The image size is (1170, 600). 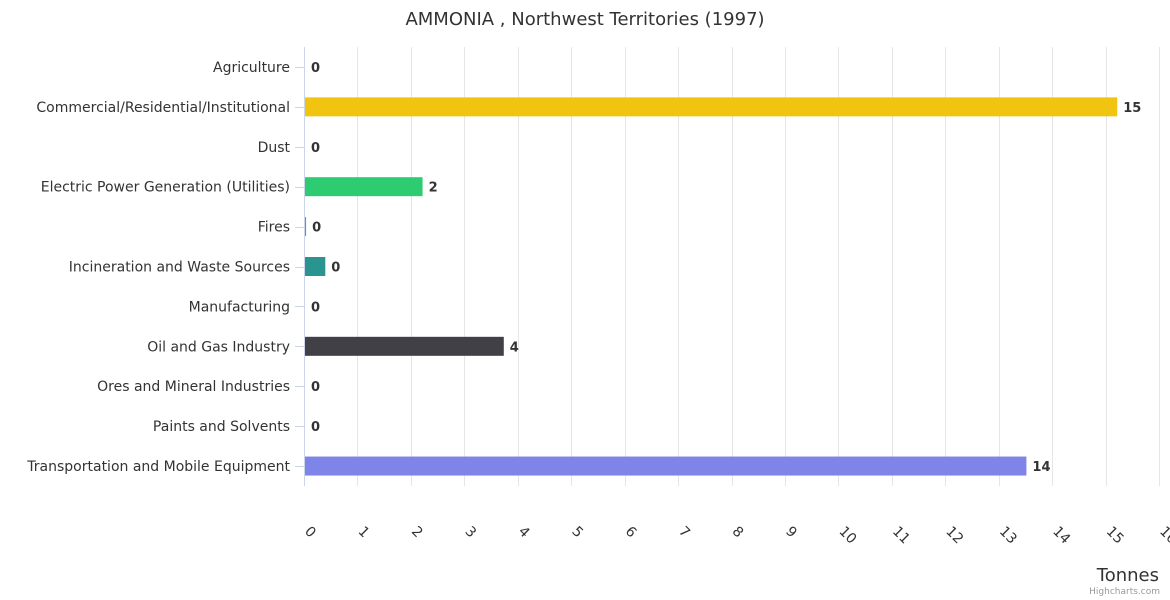 What do you see at coordinates (584, 19) in the screenshot?
I see `chart-title: AMMONIA , Northwest Territories (1997)` at bounding box center [584, 19].